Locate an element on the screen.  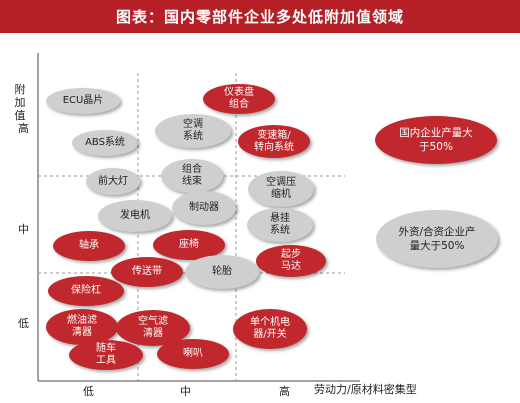
bubble-foreign-2: ABS系统 is located at coordinates (105, 143).